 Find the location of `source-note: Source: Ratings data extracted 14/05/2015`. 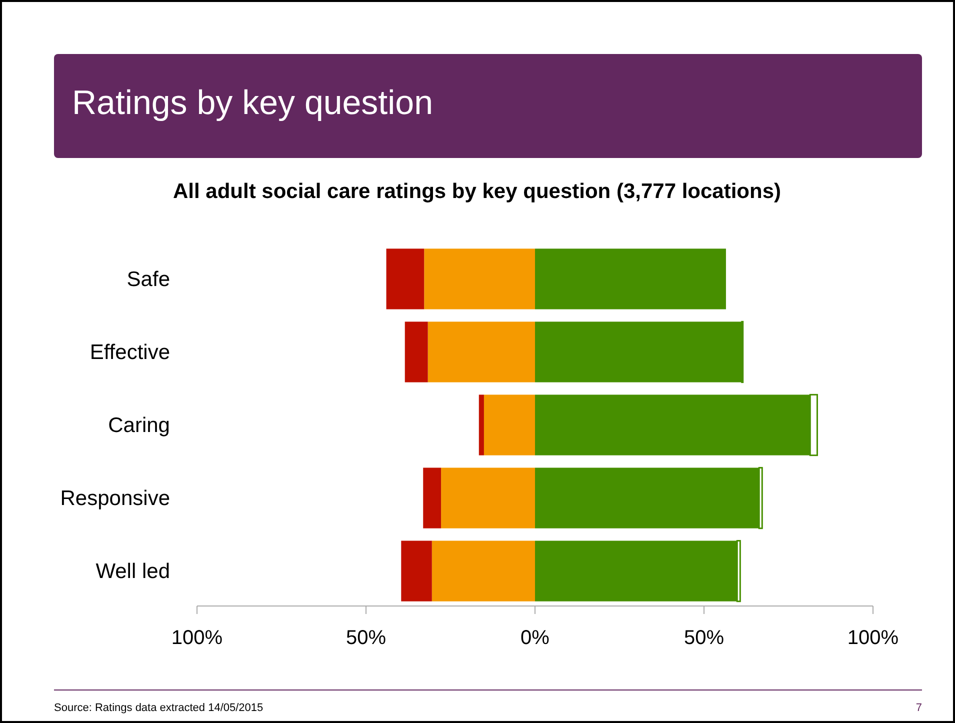

source-note: Source: Ratings data extracted 14/05/2015 is located at coordinates (159, 708).